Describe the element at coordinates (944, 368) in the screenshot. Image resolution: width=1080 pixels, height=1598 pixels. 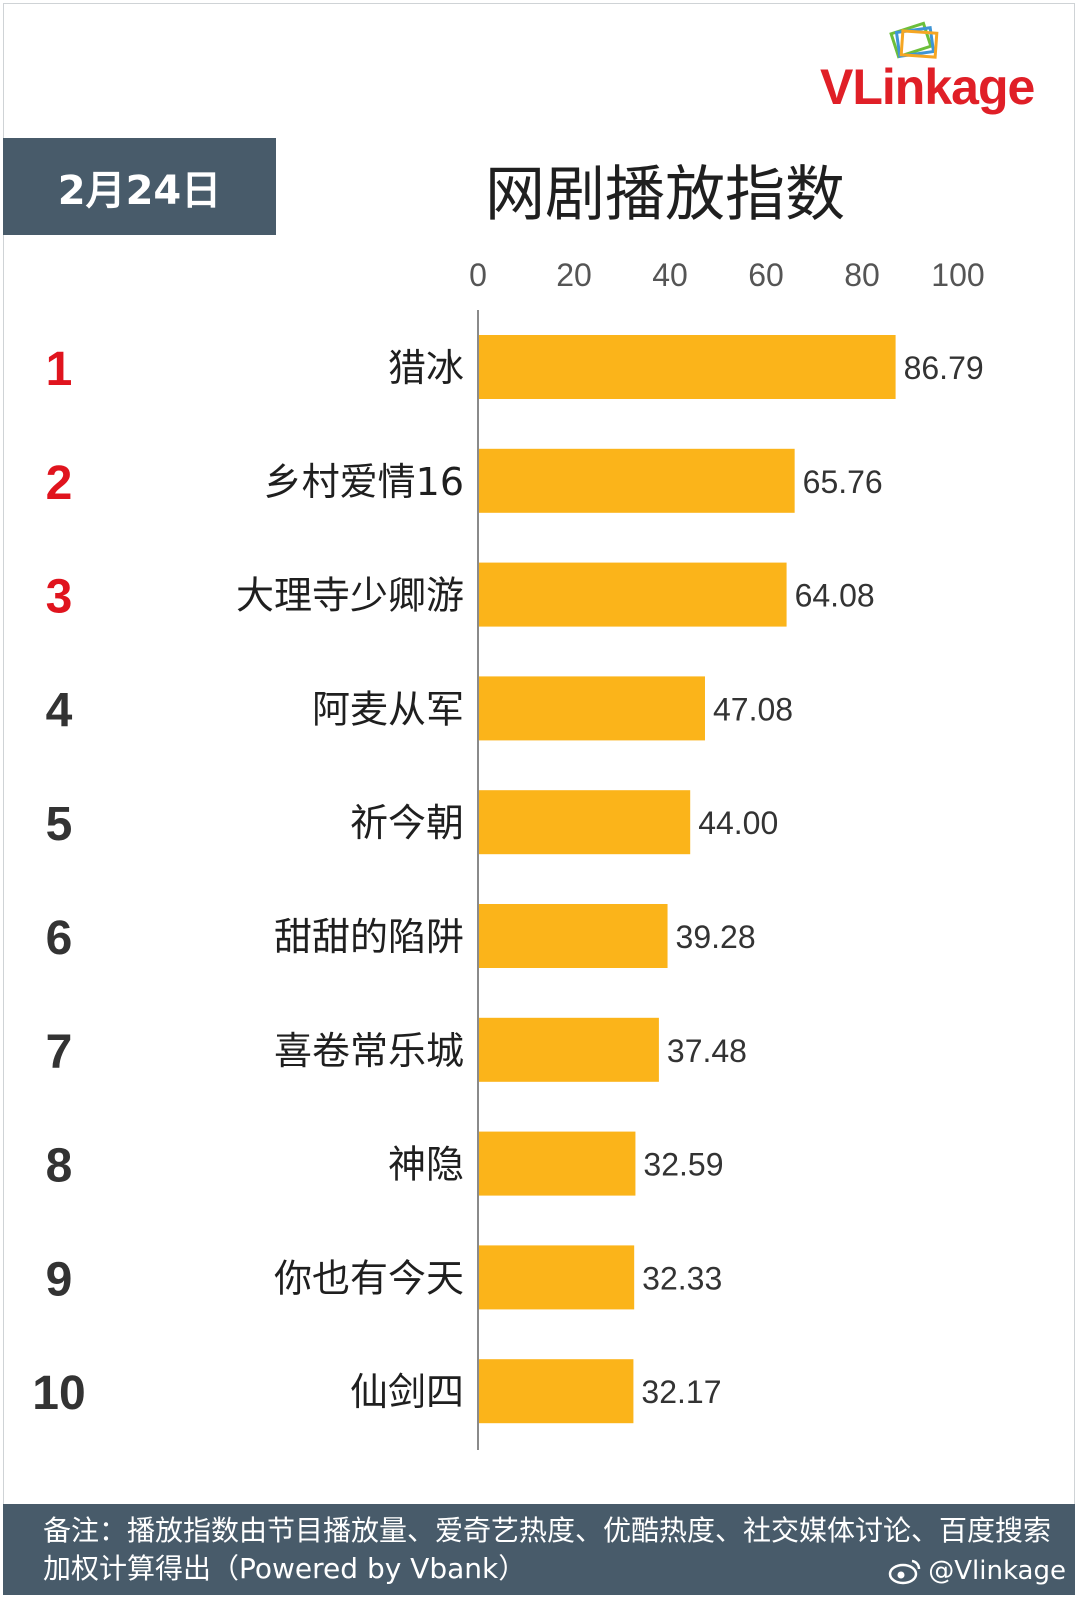
I see `value-label: 86.79` at that location.